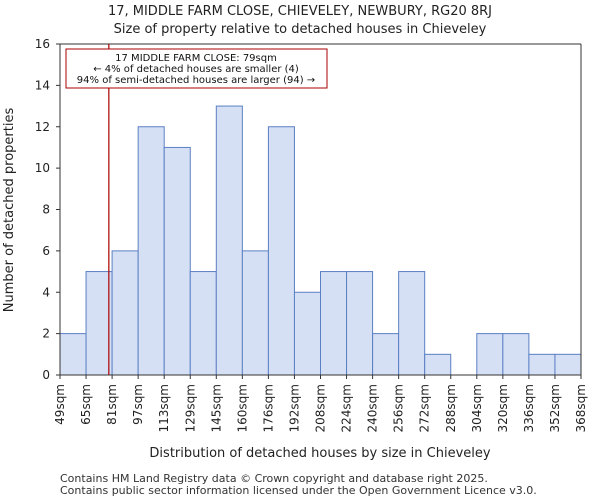 Image resolution: width=600 pixels, height=500 pixels. What do you see at coordinates (151, 251) in the screenshot?
I see `bar-97sqm` at bounding box center [151, 251].